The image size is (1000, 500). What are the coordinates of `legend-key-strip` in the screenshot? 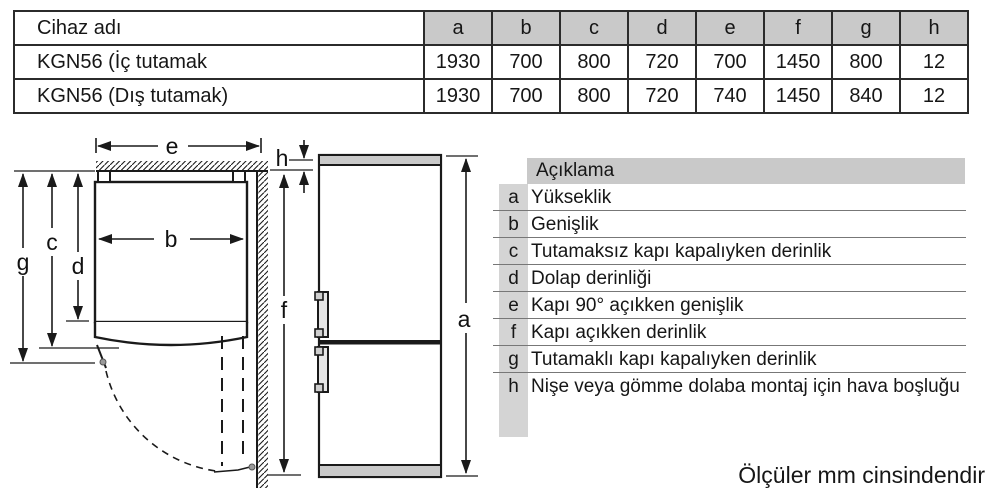 It's located at (513, 310).